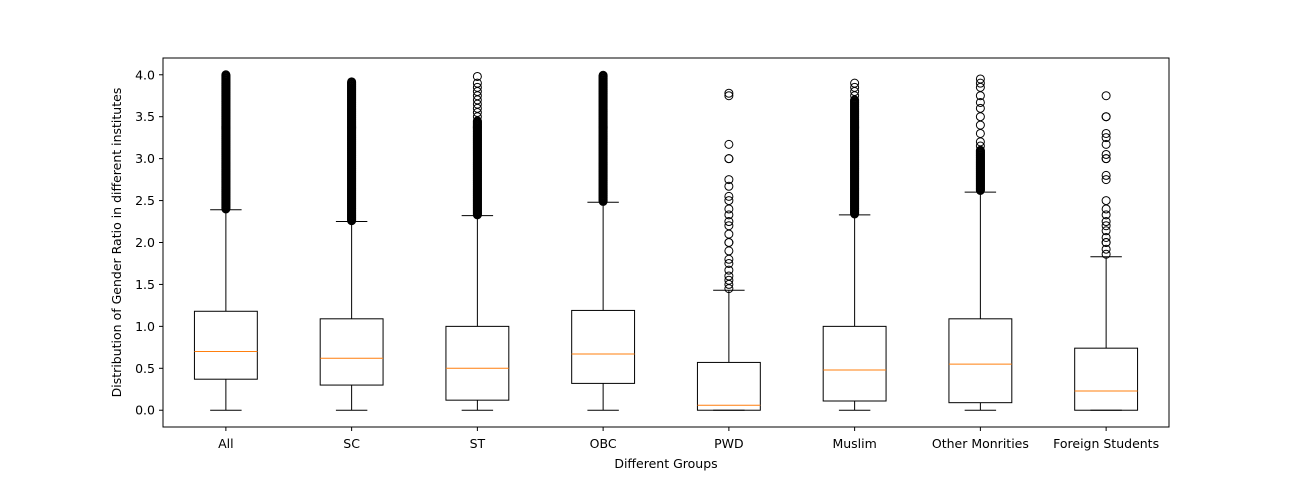 Image resolution: width=1299 pixels, height=480 pixels. What do you see at coordinates (145, 158) in the screenshot?
I see `y-tick-label: 3.0` at bounding box center [145, 158].